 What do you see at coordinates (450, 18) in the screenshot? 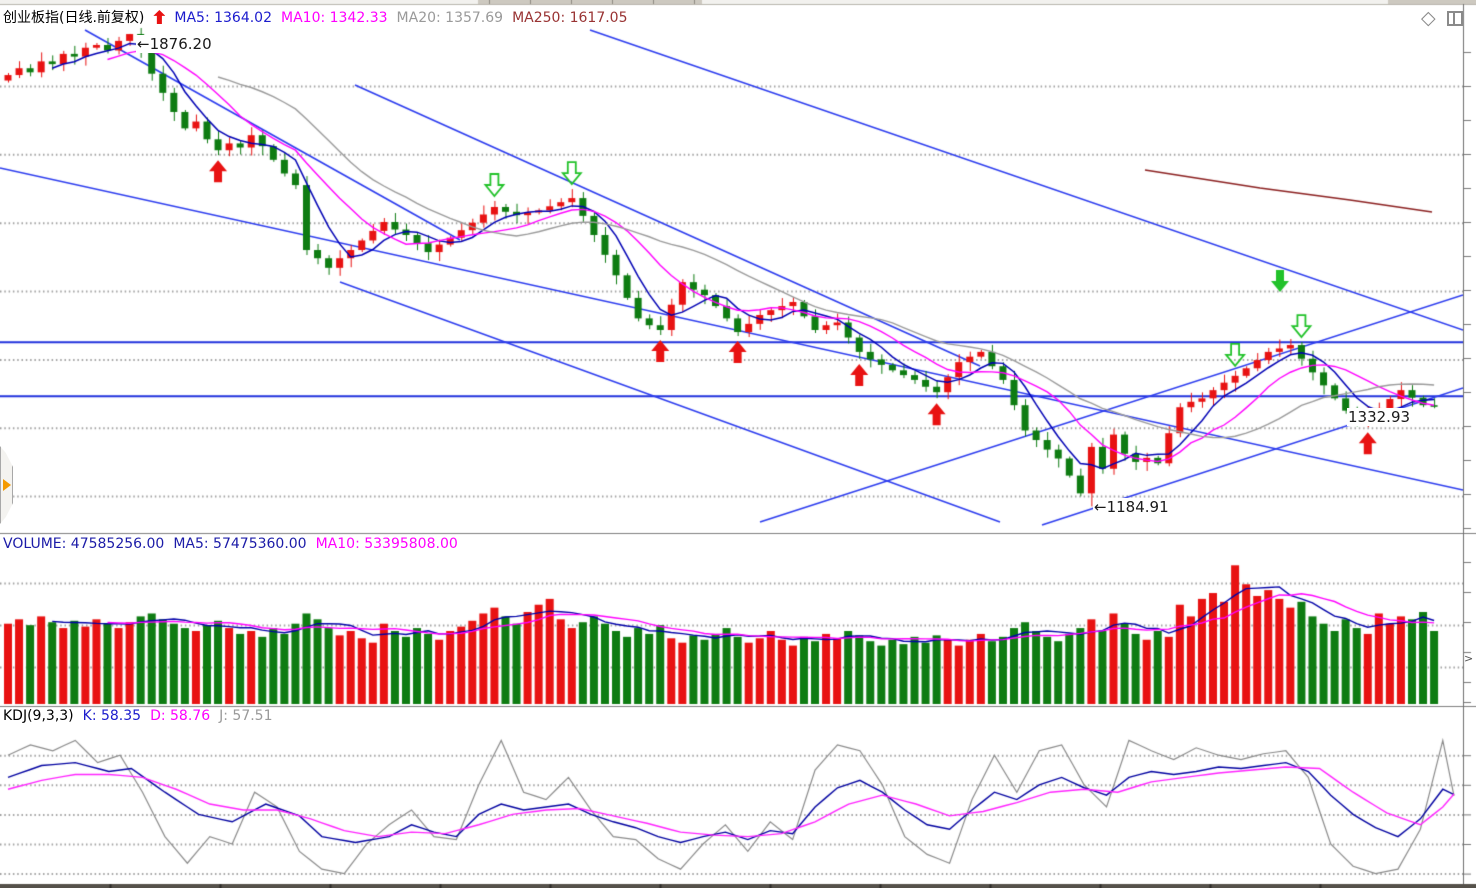
I see `ma20-legend: MA20: 1357.69` at bounding box center [450, 18].